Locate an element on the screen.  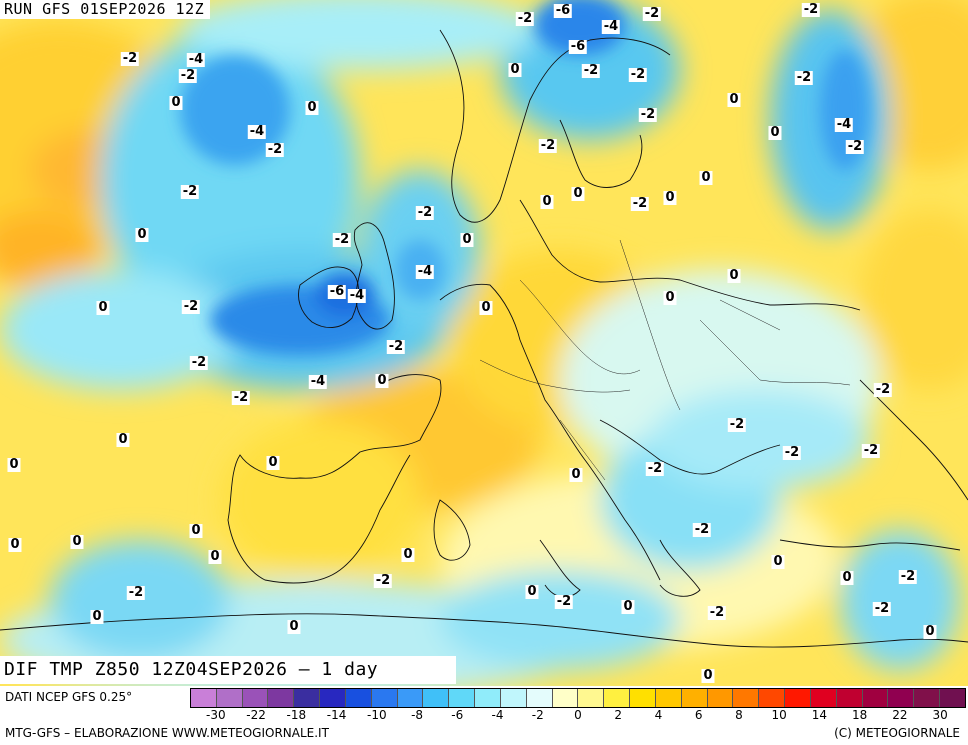
credit-copyright: (C) METEOGIORNALE is located at coordinates (897, 733).